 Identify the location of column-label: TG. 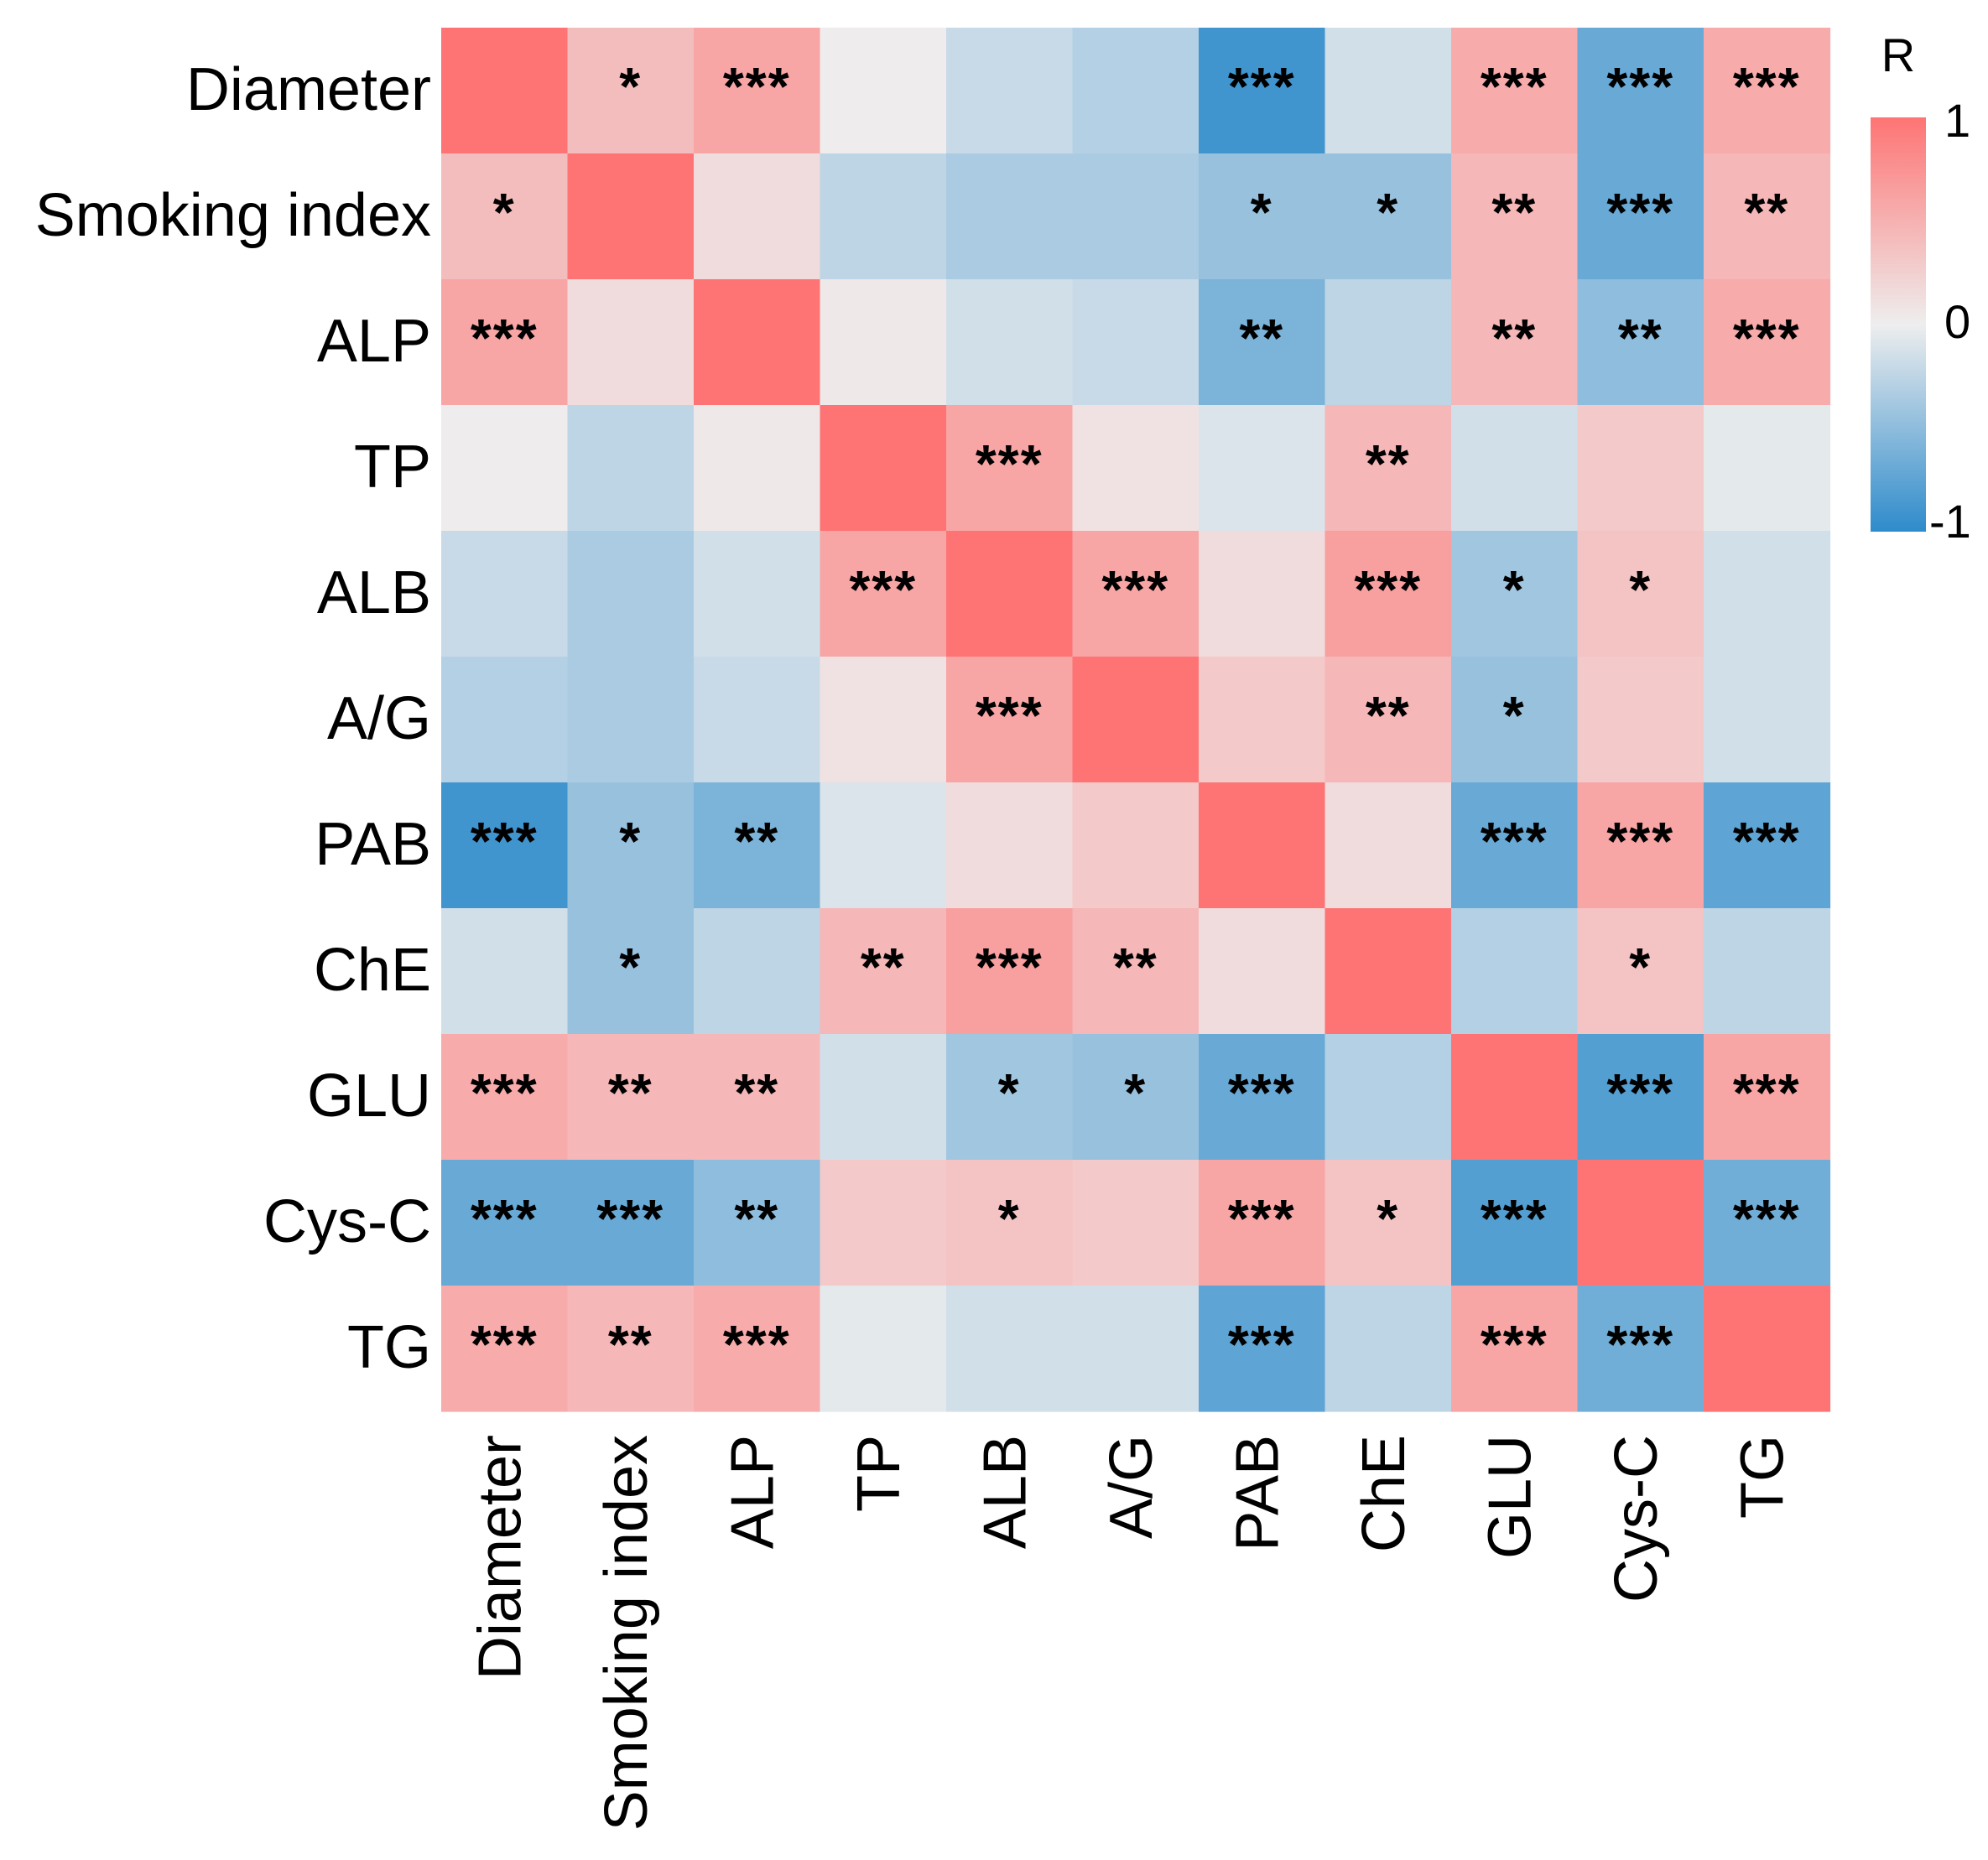
(1762, 1477).